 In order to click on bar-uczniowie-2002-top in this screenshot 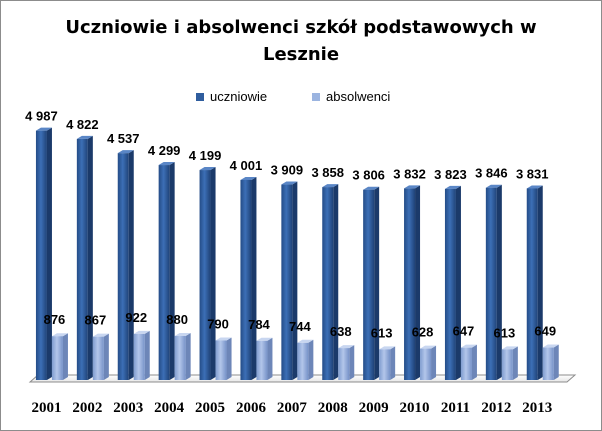, I will do `click(84, 137)`.